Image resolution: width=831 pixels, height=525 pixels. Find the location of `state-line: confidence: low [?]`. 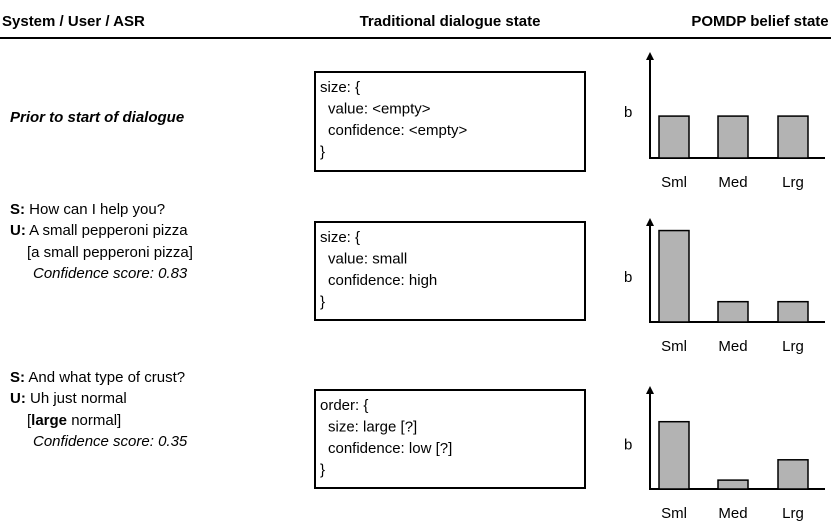

state-line: confidence: low [?] is located at coordinates (390, 448).